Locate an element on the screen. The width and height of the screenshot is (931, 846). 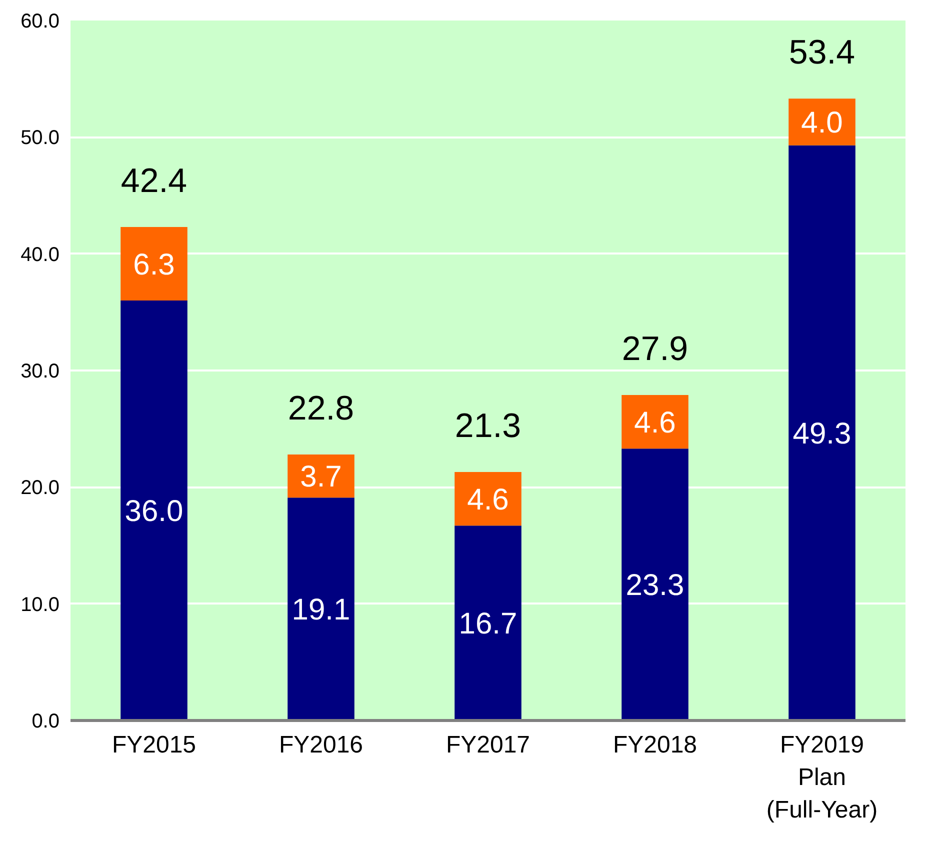
data-label: 19.1 is located at coordinates (321, 610).